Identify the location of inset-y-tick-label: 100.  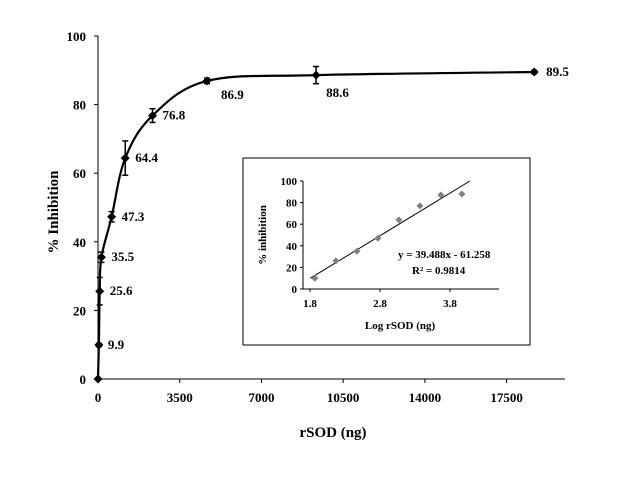
(289, 182).